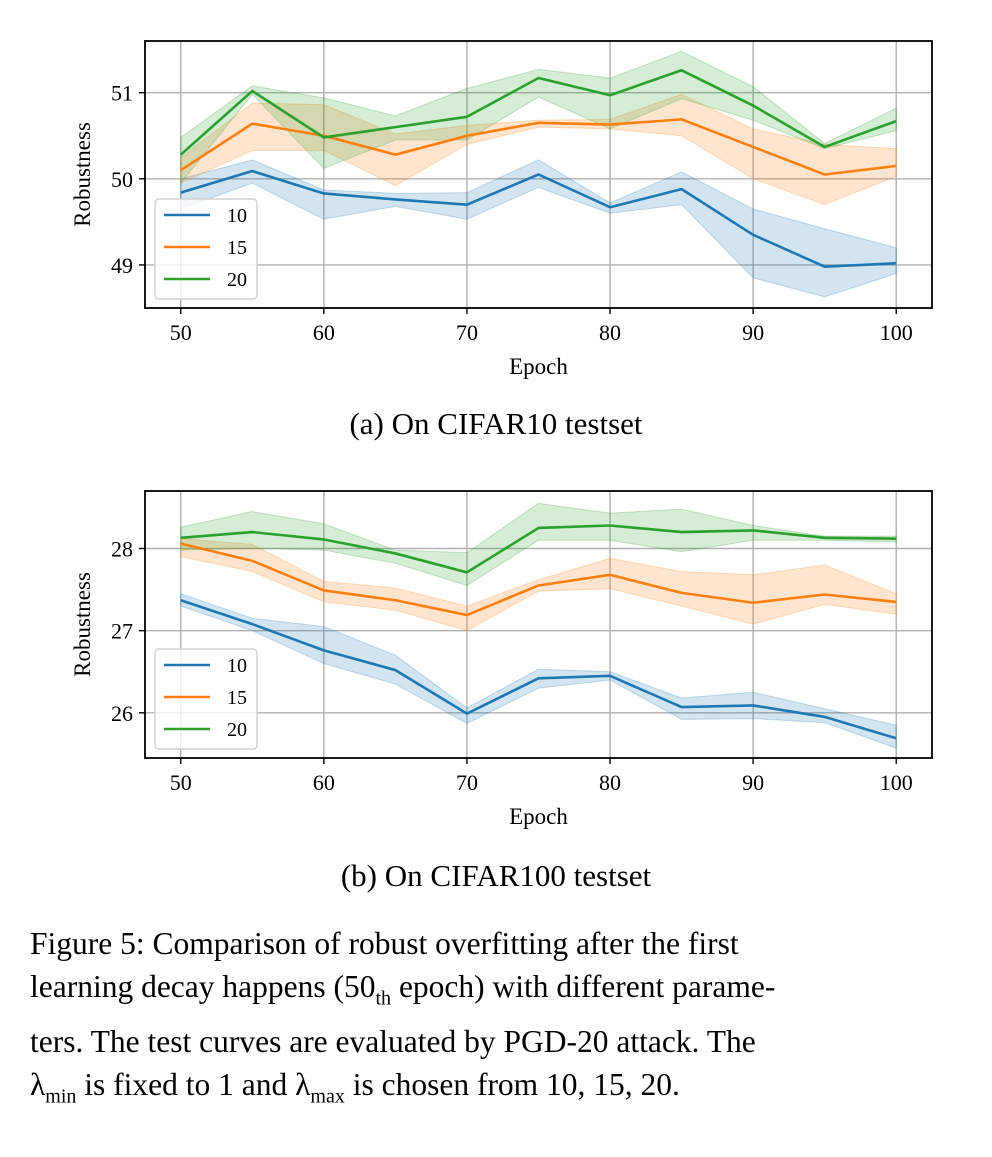  I want to click on caption-line-2a: learning decay happens (50, so click(203, 986).